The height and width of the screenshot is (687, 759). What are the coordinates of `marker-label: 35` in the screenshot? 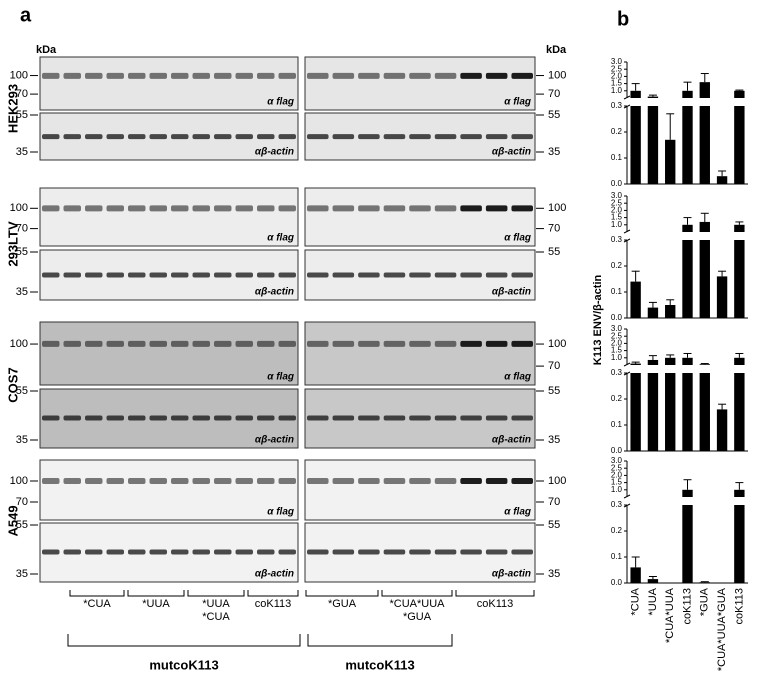 It's located at (554, 152).